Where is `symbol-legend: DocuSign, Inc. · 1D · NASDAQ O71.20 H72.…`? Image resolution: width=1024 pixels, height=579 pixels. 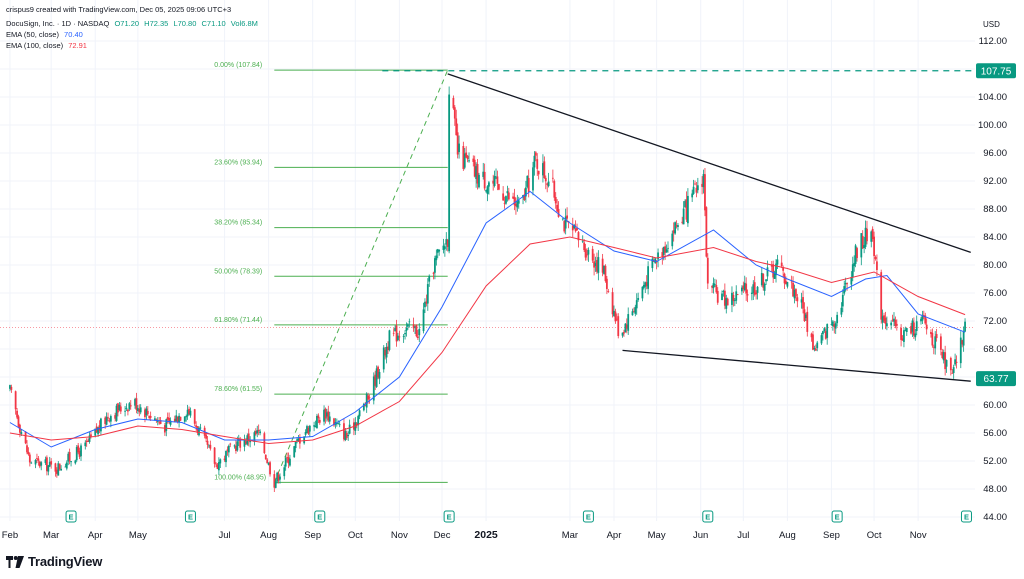 symbol-legend: DocuSign, Inc. · 1D · NASDAQ O71.20 H72.… is located at coordinates (133, 23).